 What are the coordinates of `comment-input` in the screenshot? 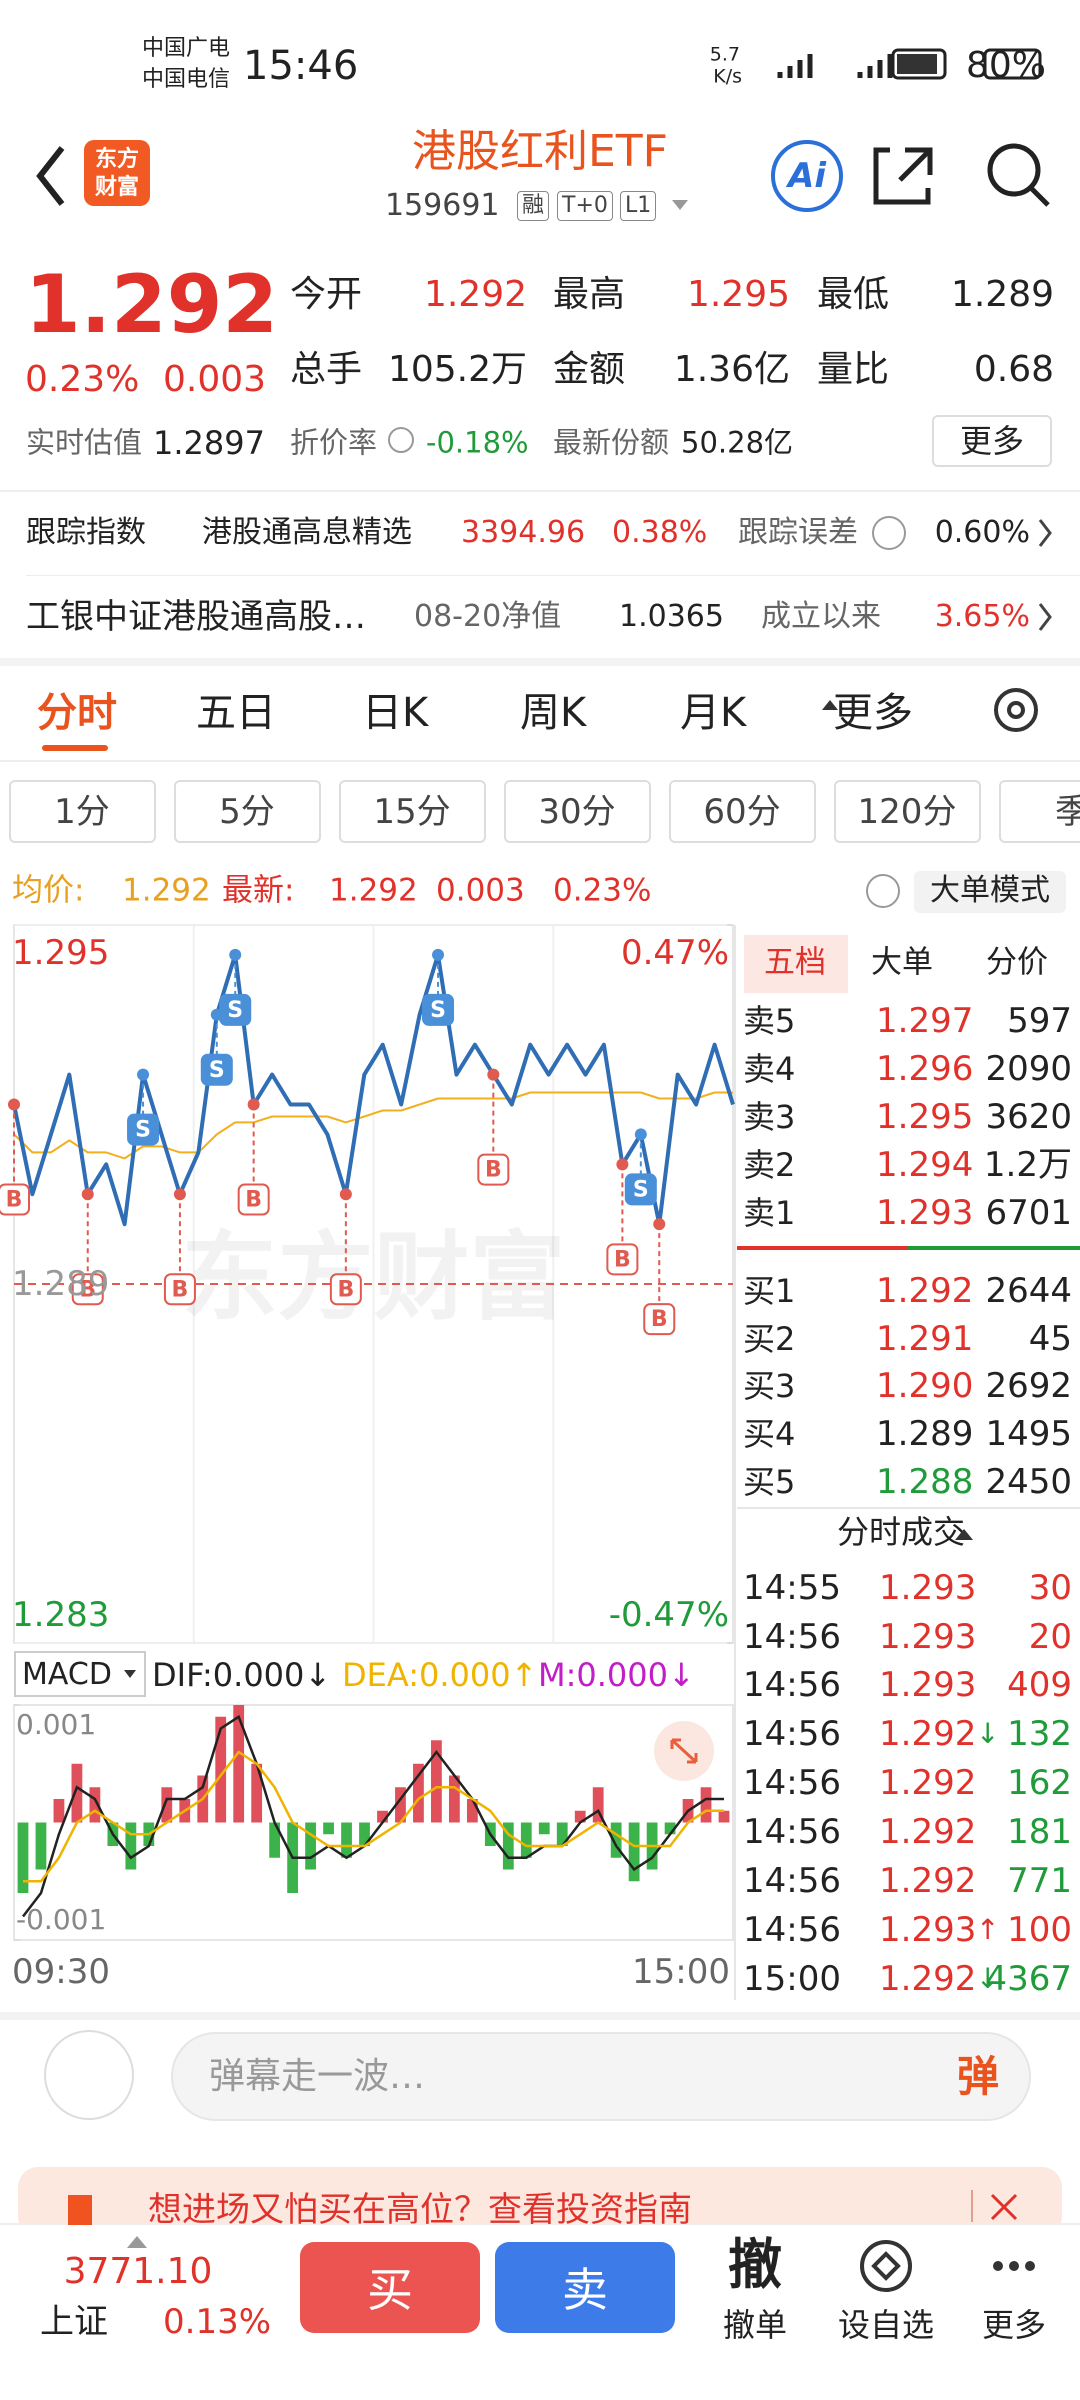 It's located at (601, 2076).